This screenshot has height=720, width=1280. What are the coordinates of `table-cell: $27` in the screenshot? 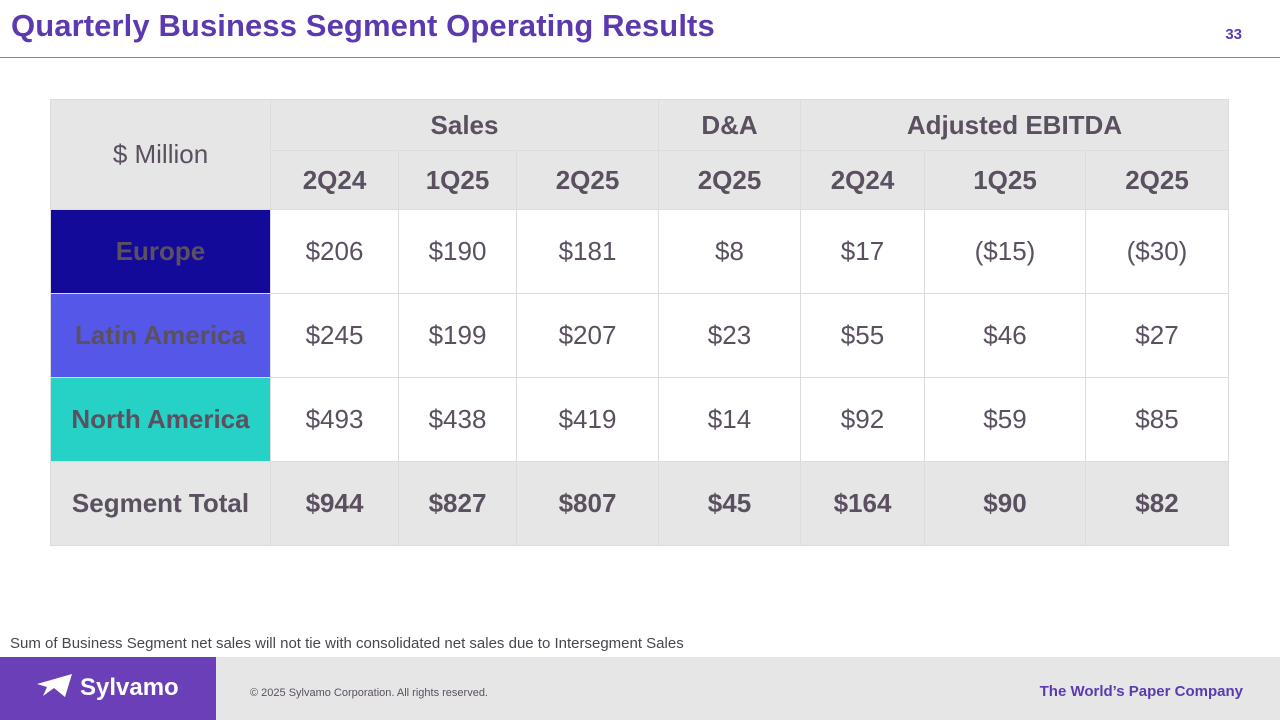 It's located at (1157, 335).